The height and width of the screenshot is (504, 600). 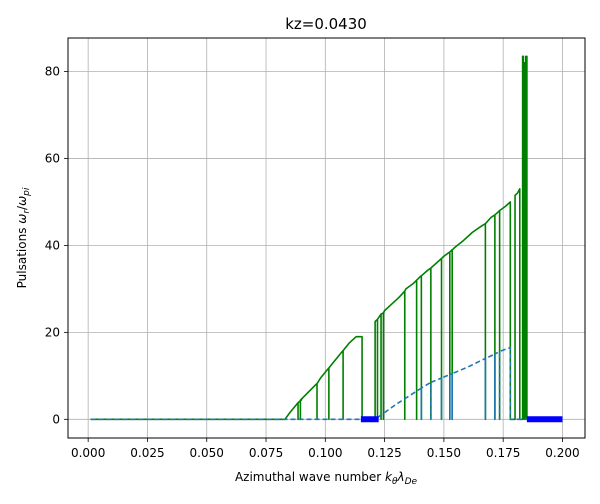 I want to click on y-tick-label: 40, so click(x=52, y=245).